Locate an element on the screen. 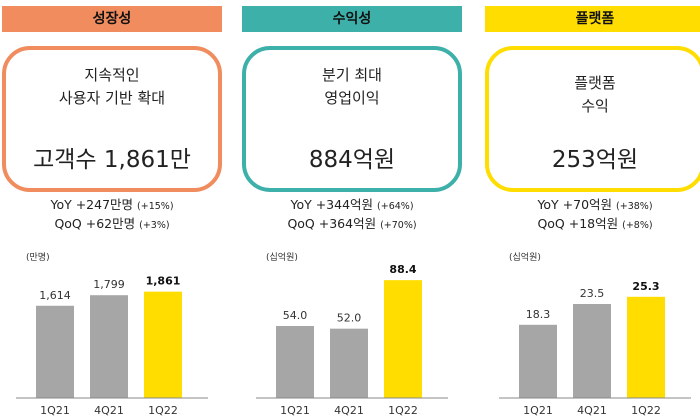  growth-change-text: YoY +247만명 (+15%) QoQ +62만명 (+3%) is located at coordinates (112, 215).